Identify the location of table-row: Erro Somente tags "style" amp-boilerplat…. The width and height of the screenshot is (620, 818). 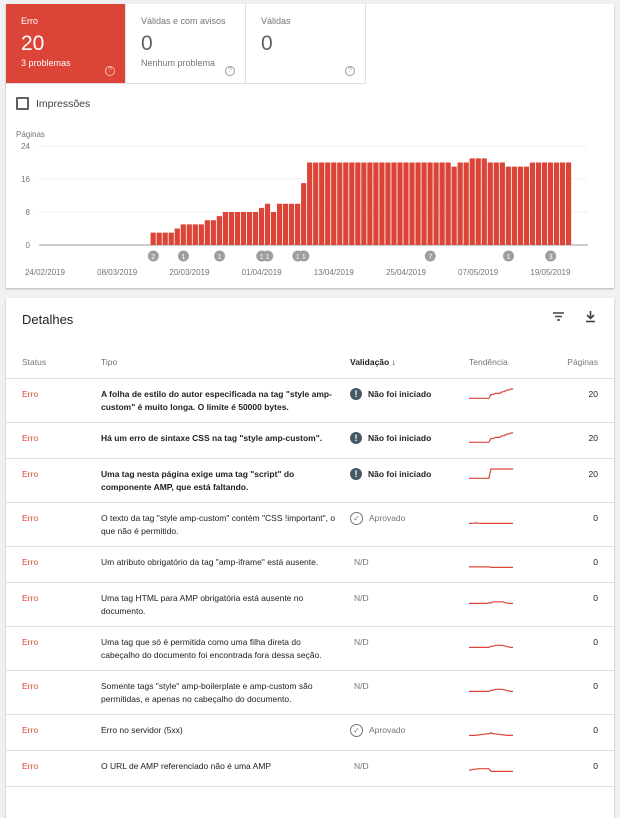
(310, 692).